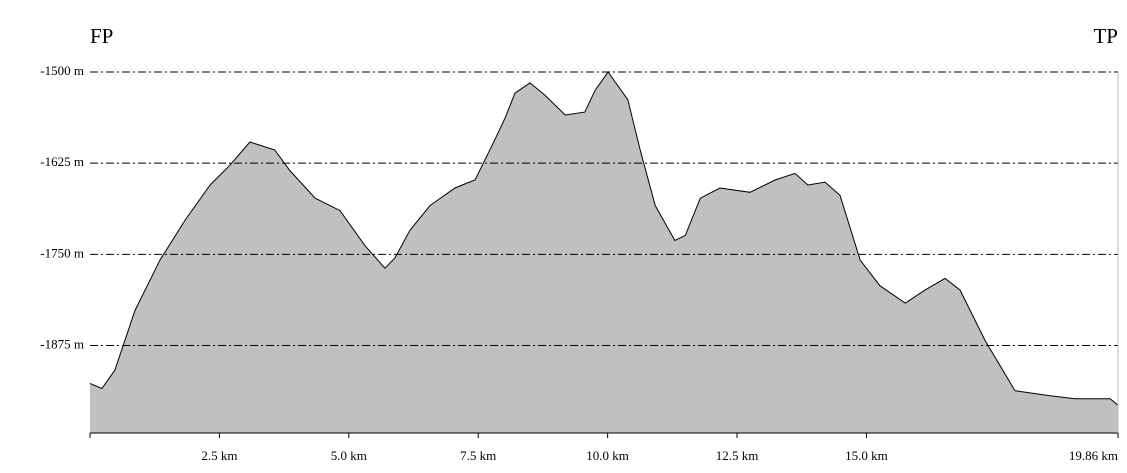  What do you see at coordinates (62, 161) in the screenshot?
I see `y-tick-label: -1625 m` at bounding box center [62, 161].